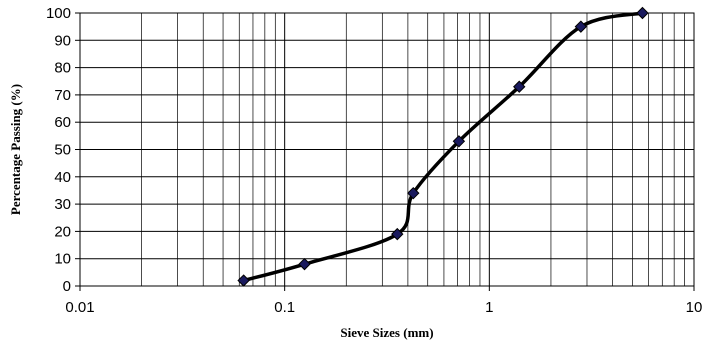  I want to click on y-tick-label: 100, so click(58, 13).